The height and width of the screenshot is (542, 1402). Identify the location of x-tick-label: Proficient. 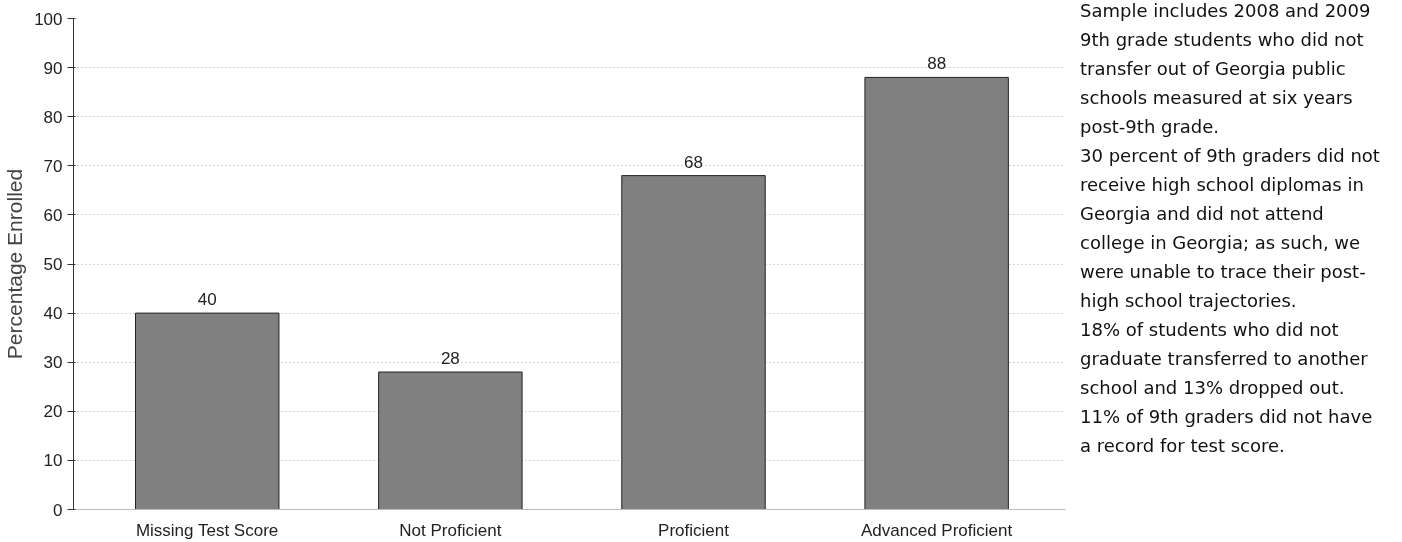
(694, 530).